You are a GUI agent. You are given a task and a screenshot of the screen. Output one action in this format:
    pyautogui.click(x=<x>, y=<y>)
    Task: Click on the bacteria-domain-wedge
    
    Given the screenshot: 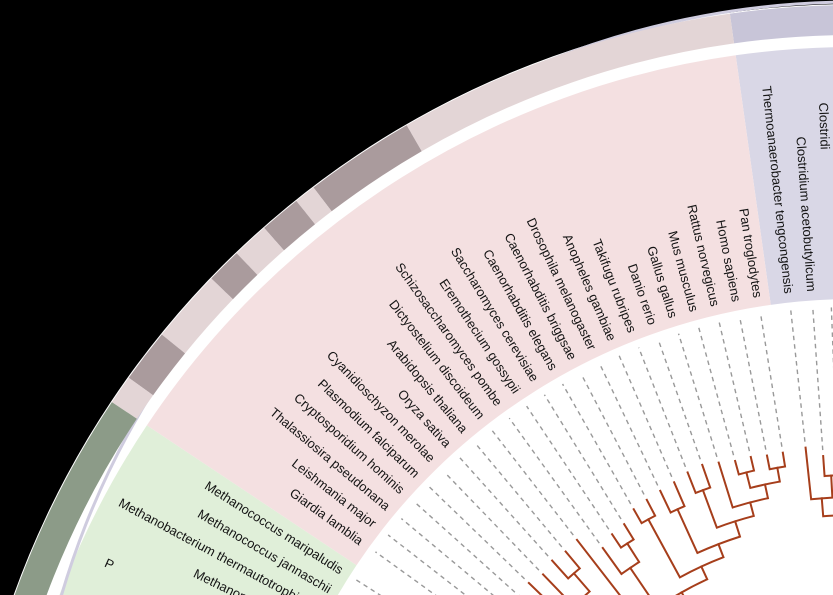 What is the action you would take?
    pyautogui.click(x=784, y=176)
    